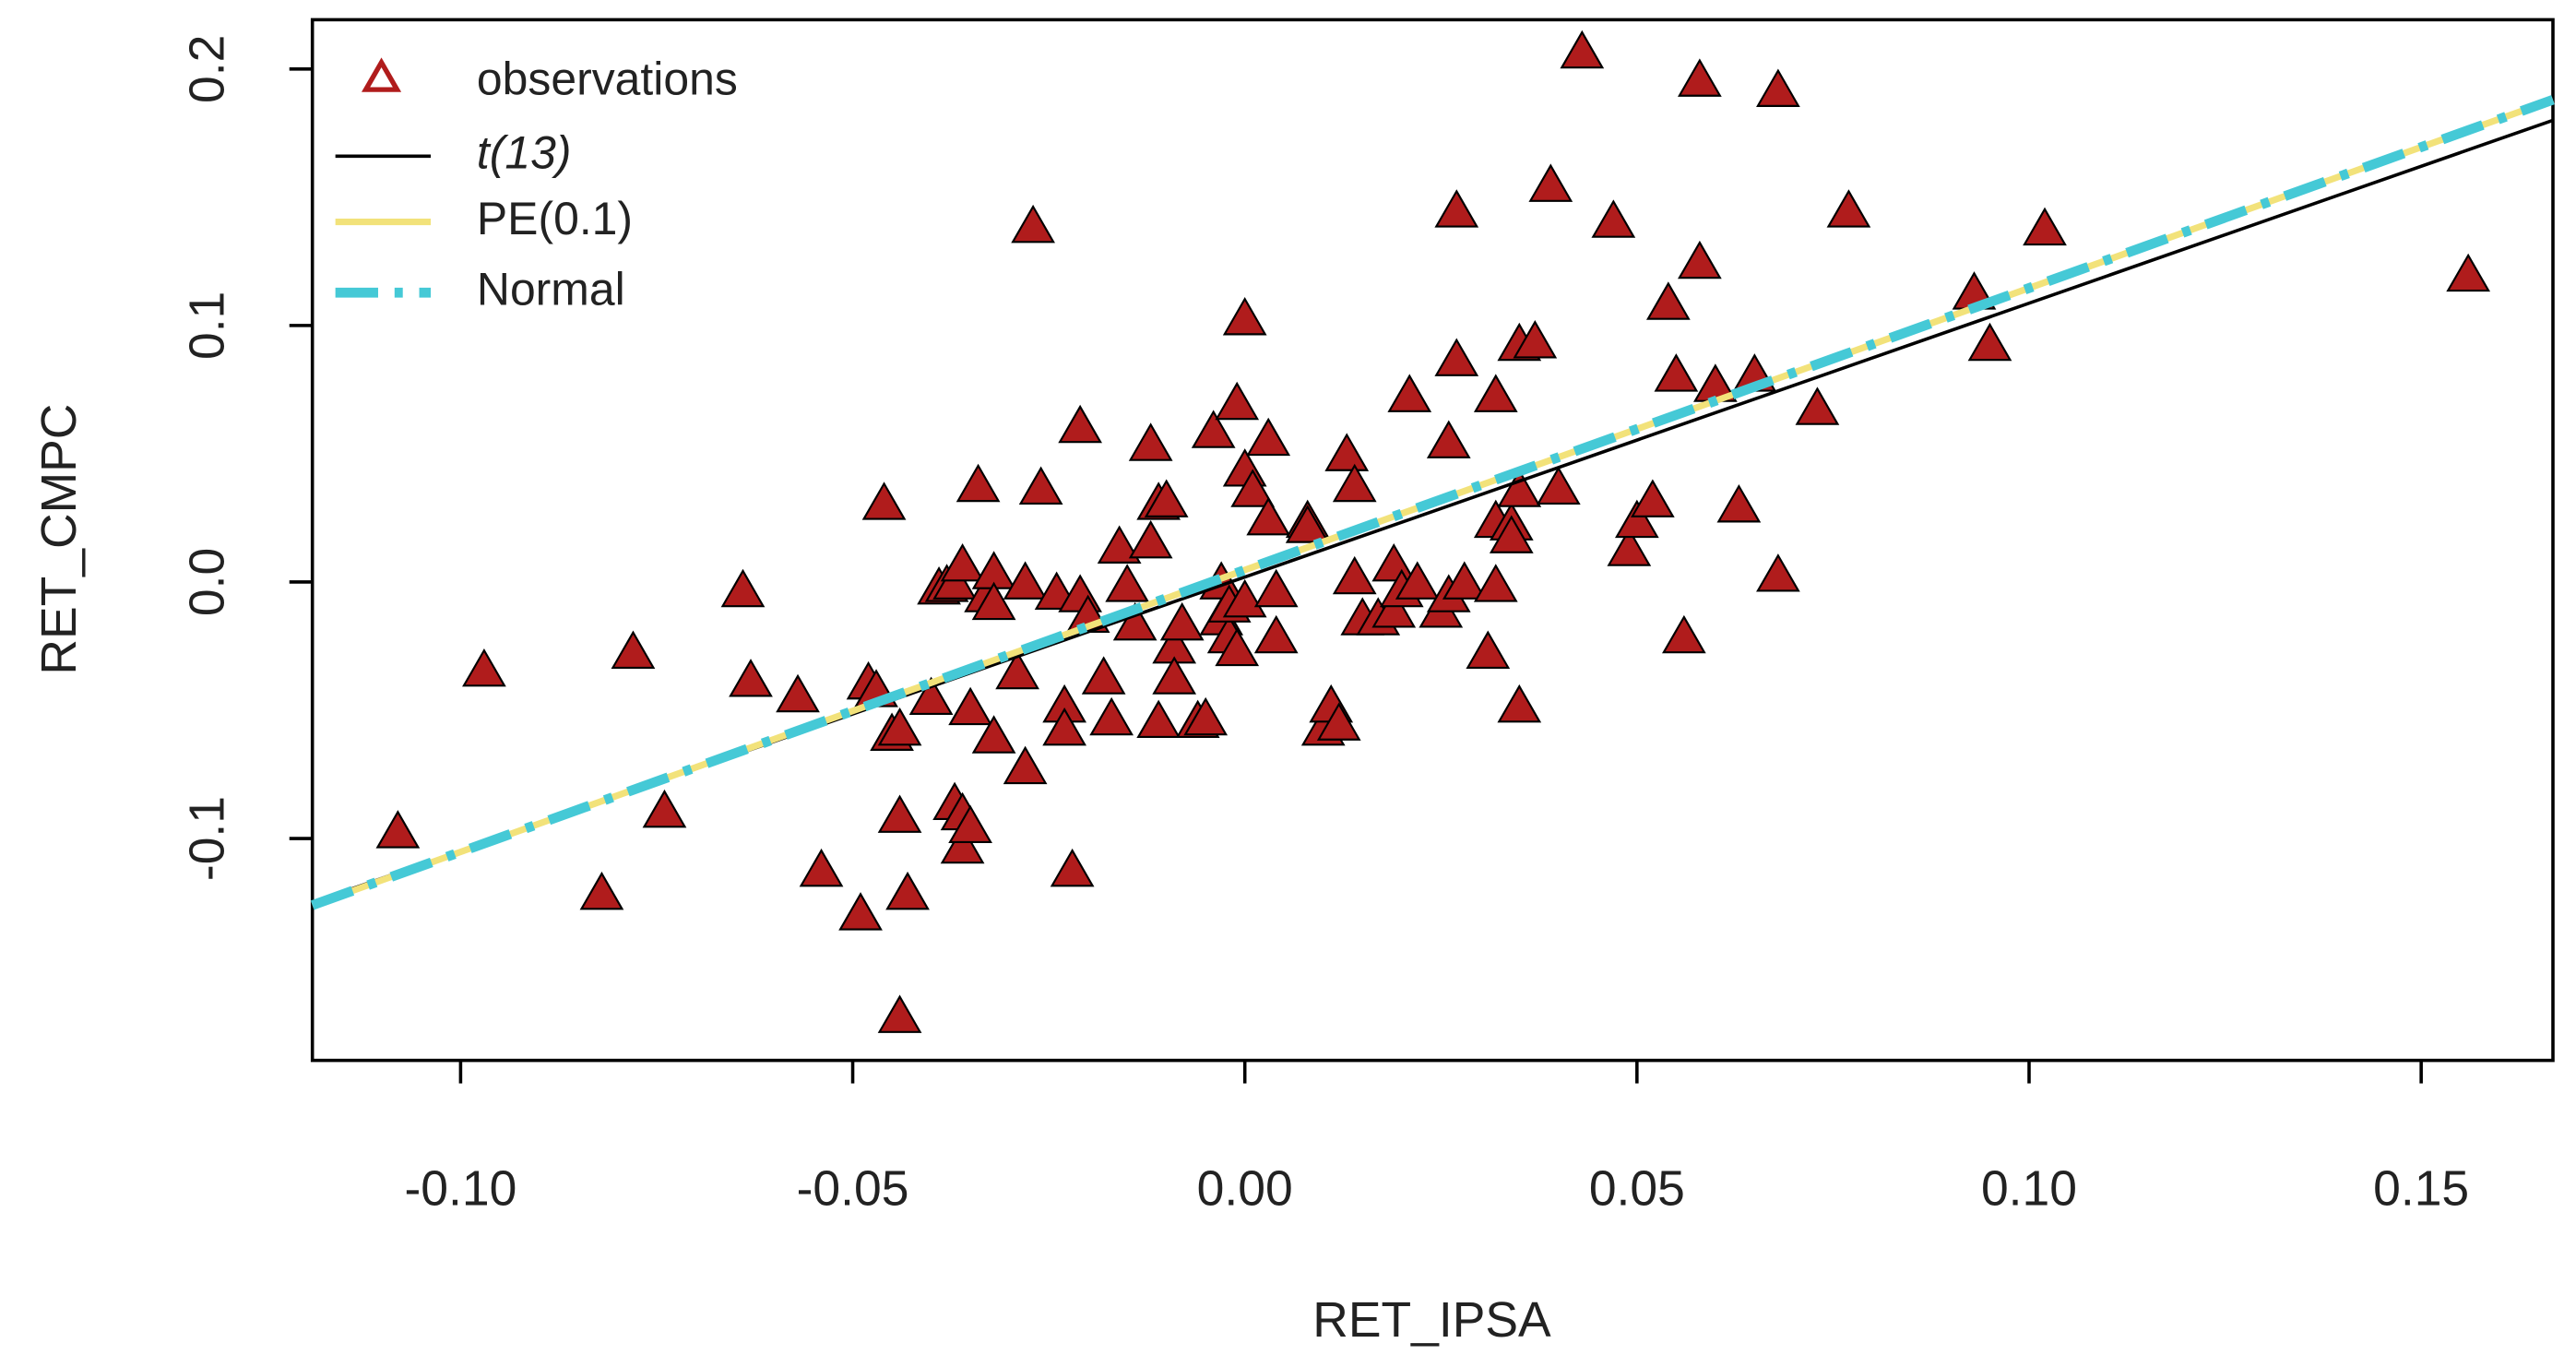  I want to click on legend-label: Normal, so click(551, 289).